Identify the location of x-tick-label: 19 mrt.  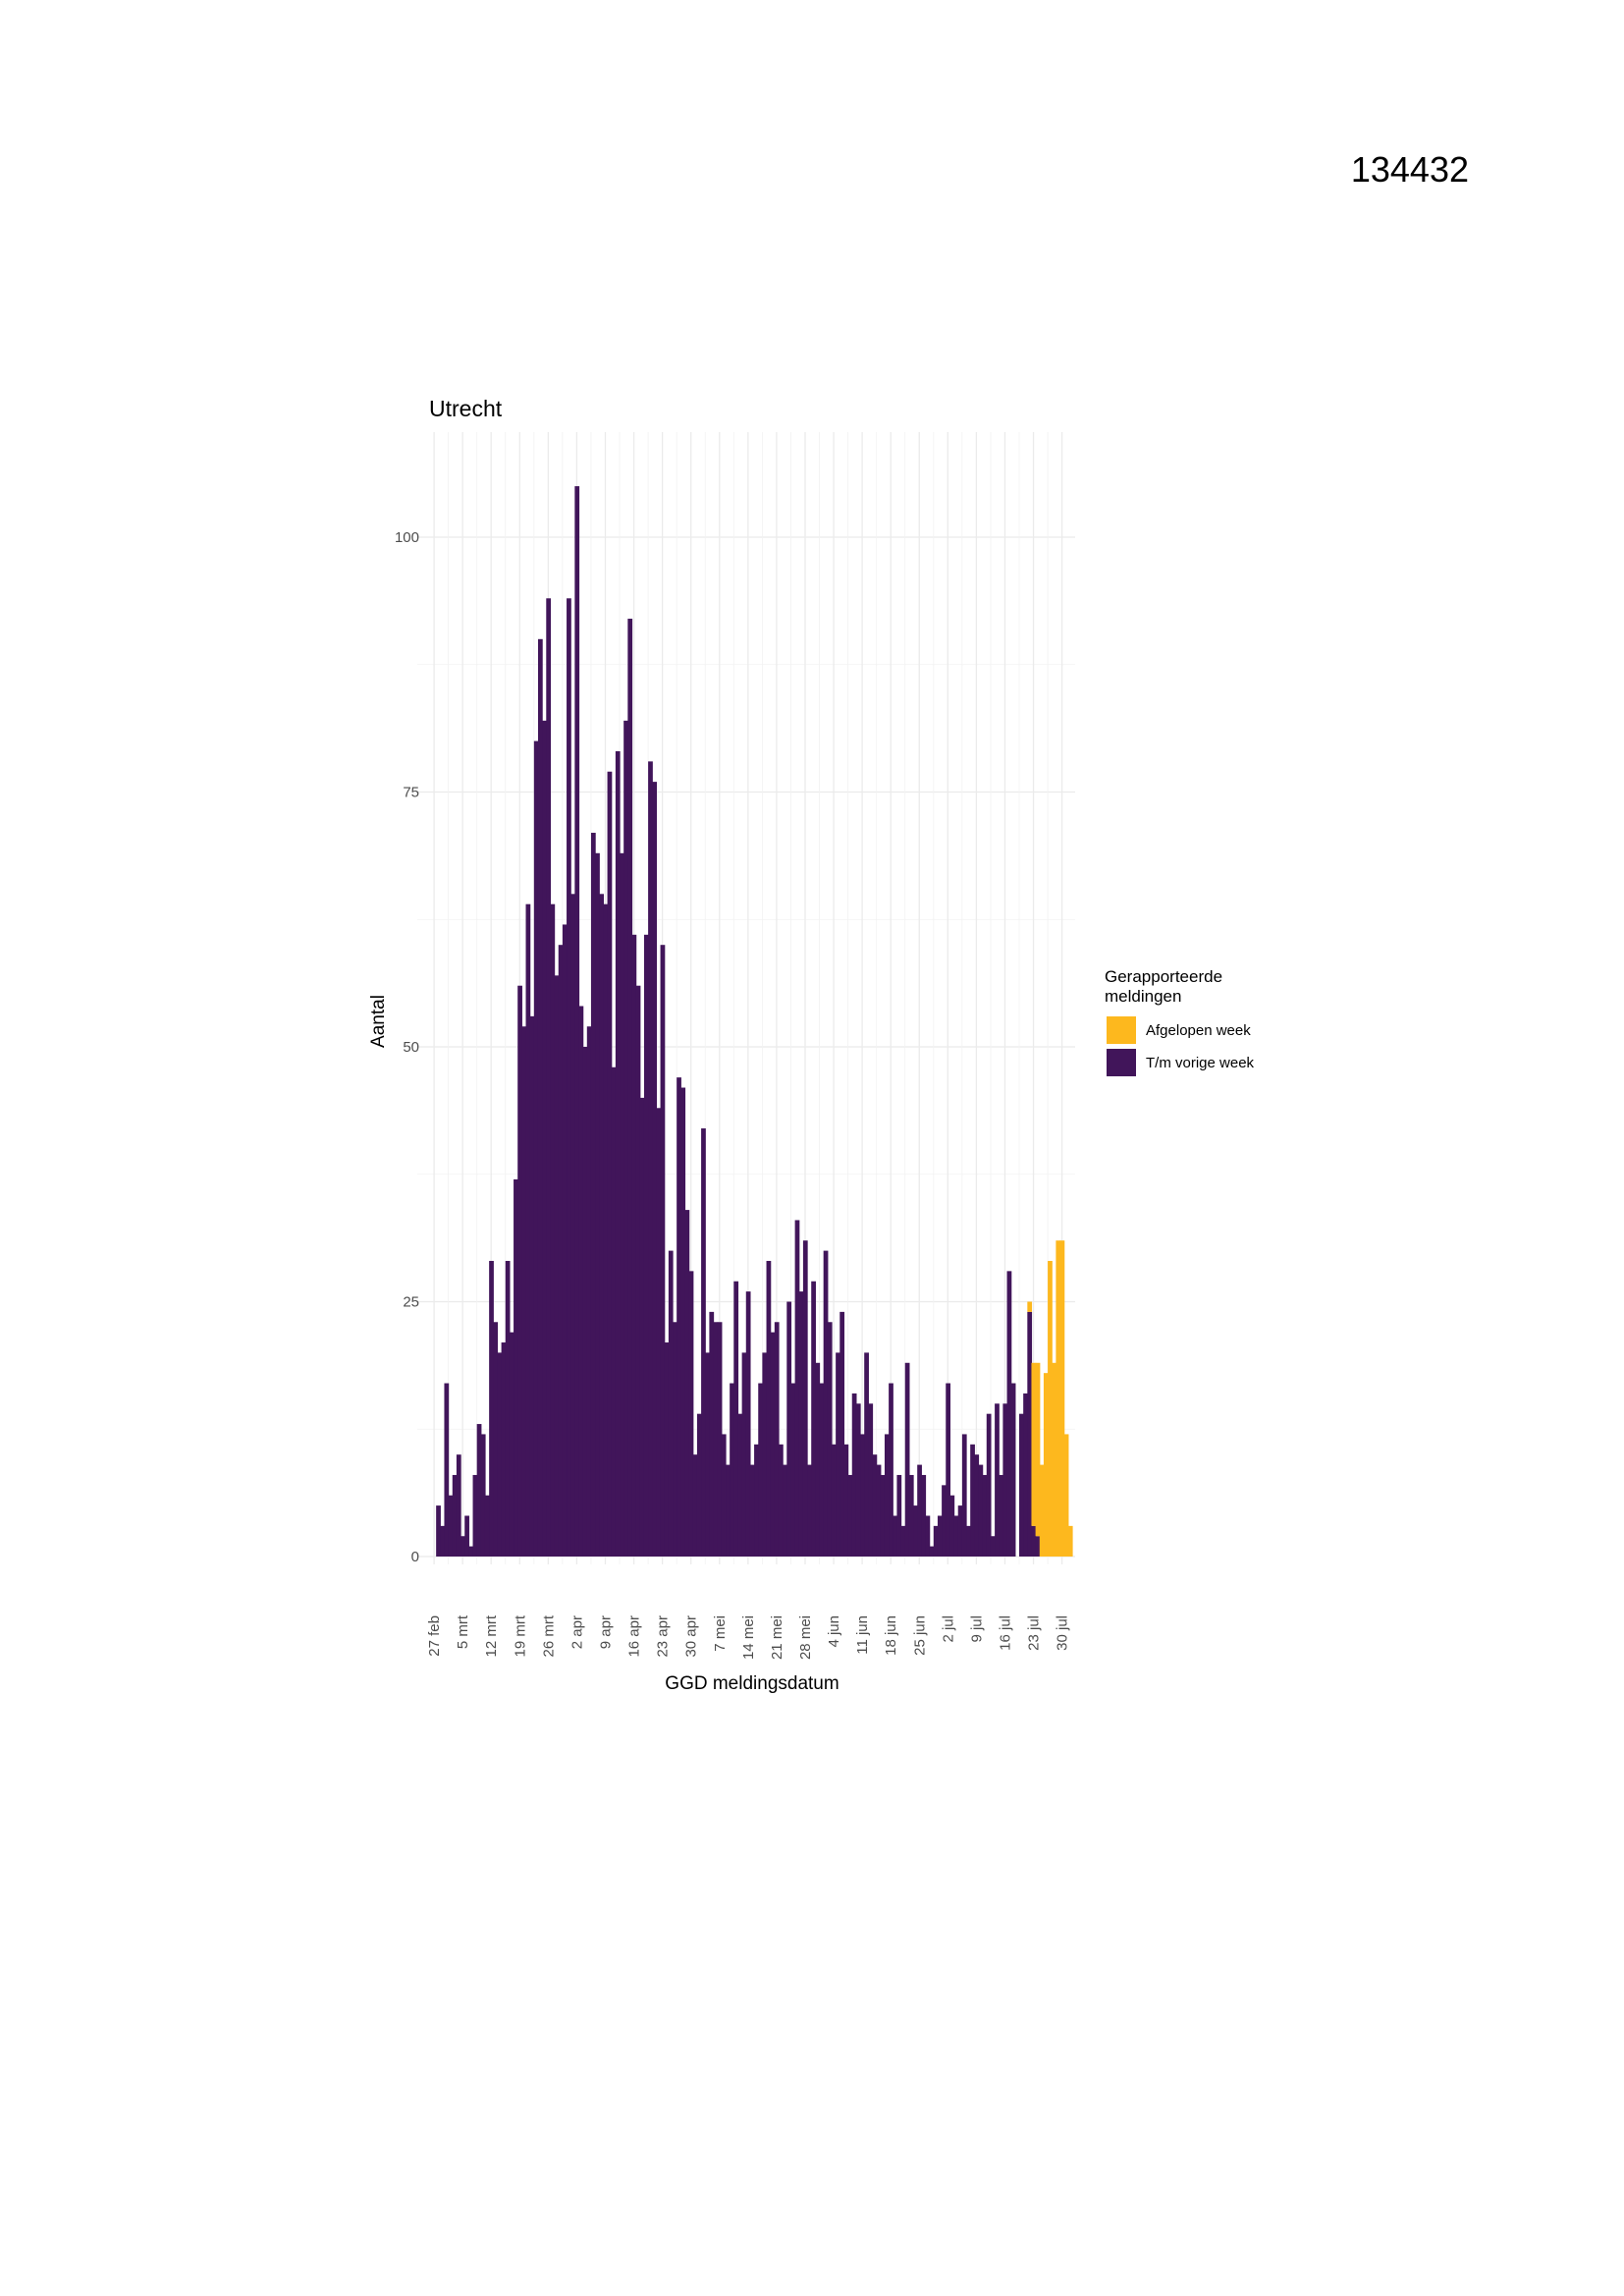
(520, 1635).